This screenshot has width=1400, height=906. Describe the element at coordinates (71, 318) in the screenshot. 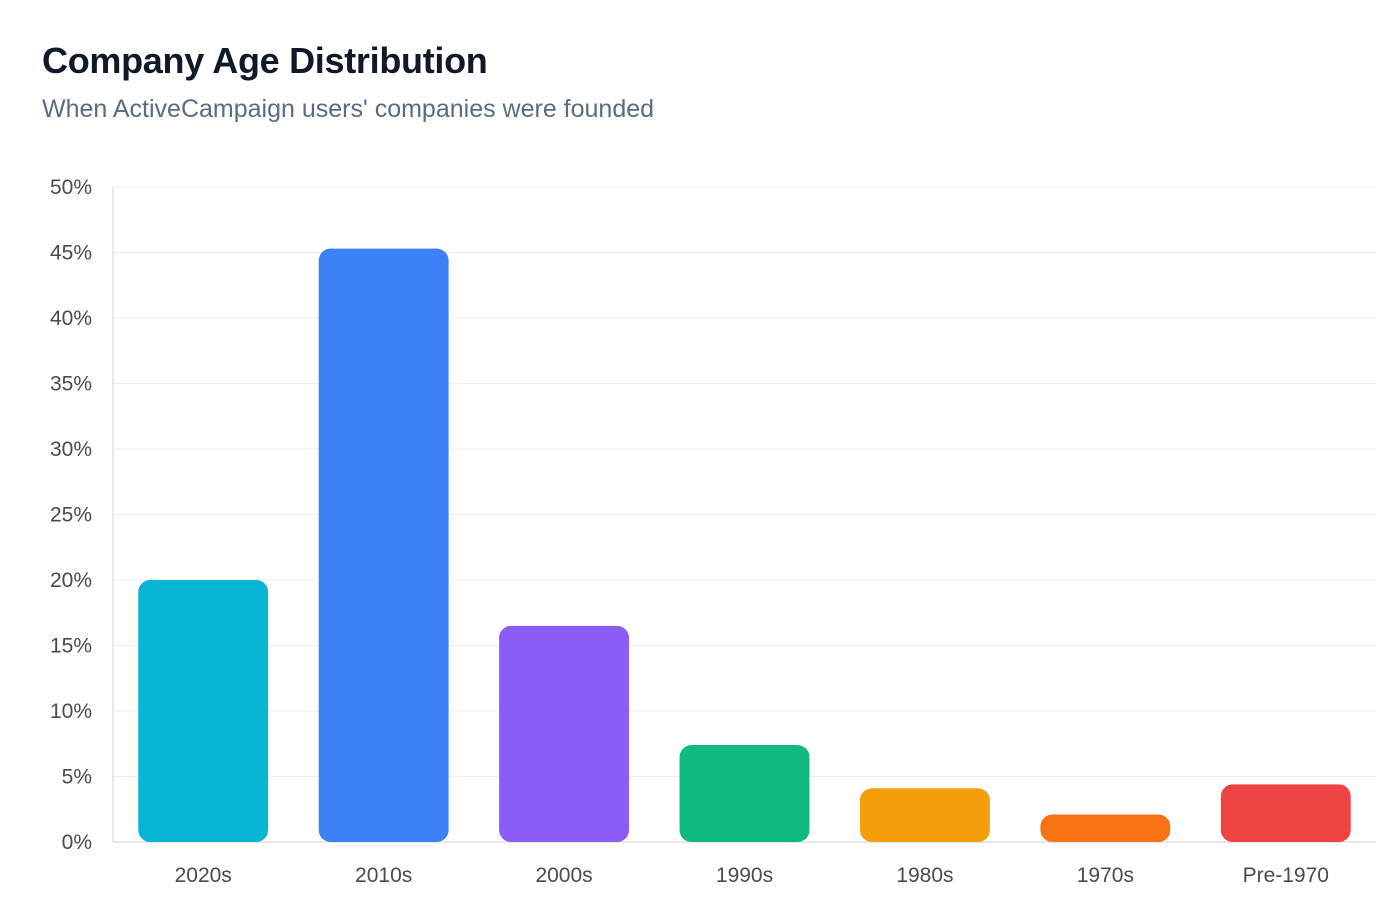

I see `y-tick-label: 40%` at that location.